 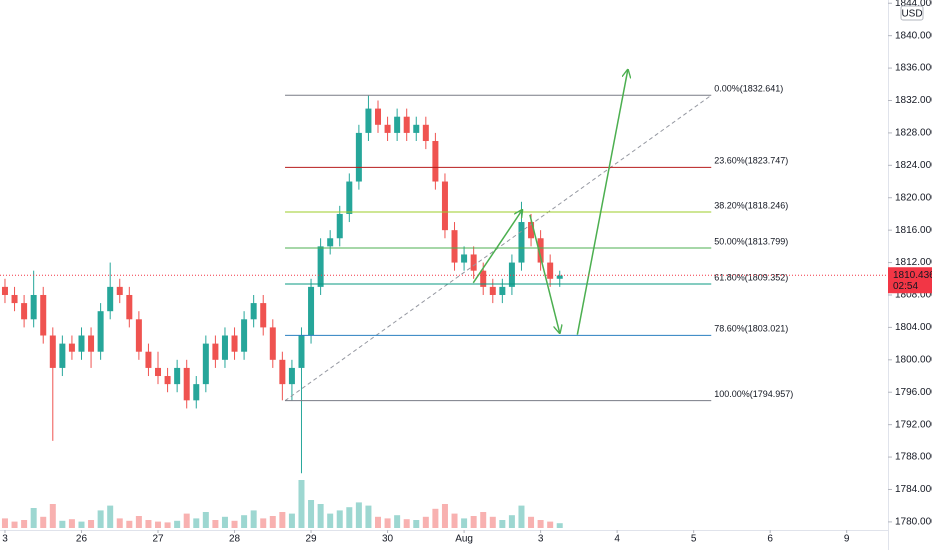 What do you see at coordinates (913, 68) in the screenshot?
I see `y-tick-label: 1836.000` at bounding box center [913, 68].